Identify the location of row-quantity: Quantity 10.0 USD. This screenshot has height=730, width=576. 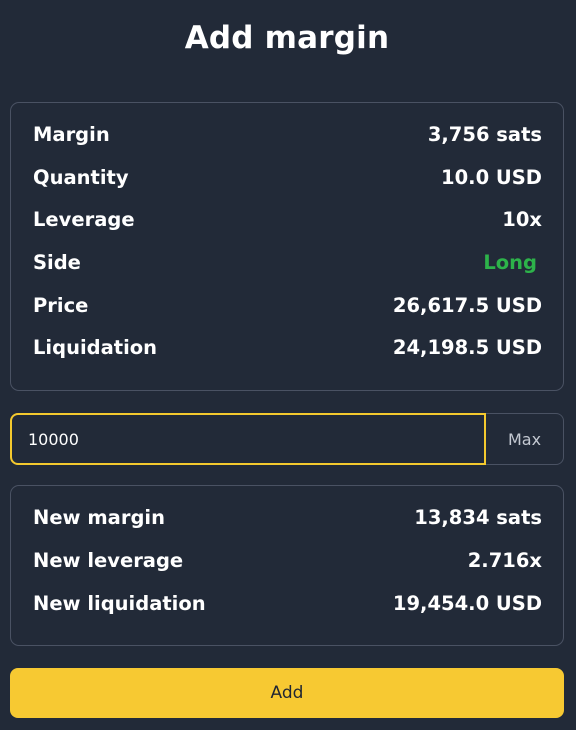
(287, 177).